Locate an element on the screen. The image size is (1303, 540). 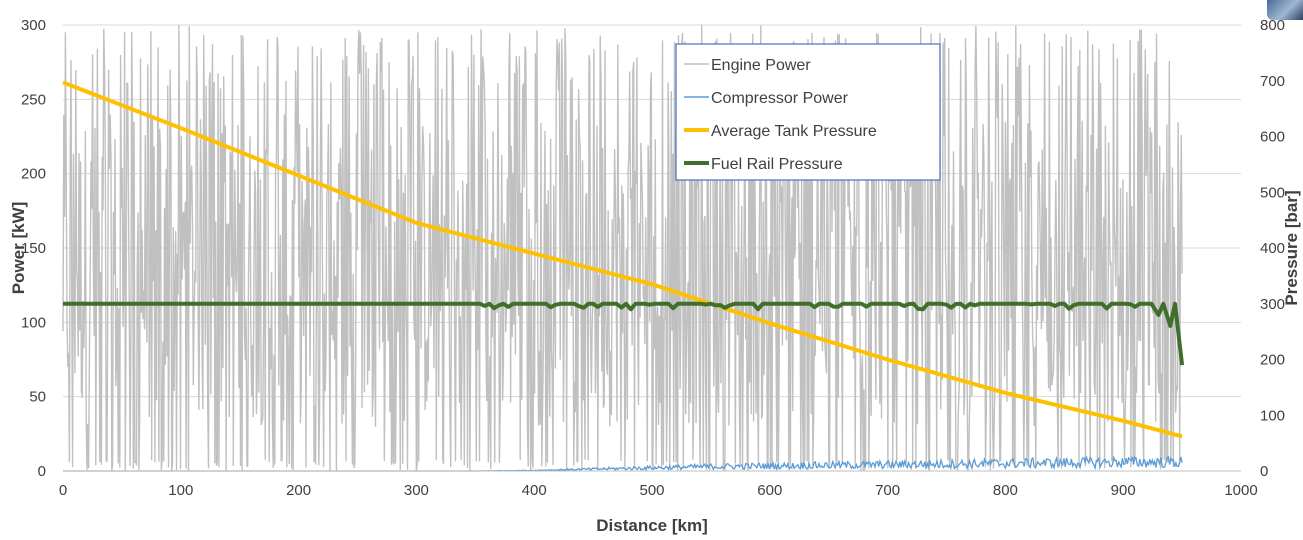
x-tick-label: 400 is located at coordinates (534, 490).